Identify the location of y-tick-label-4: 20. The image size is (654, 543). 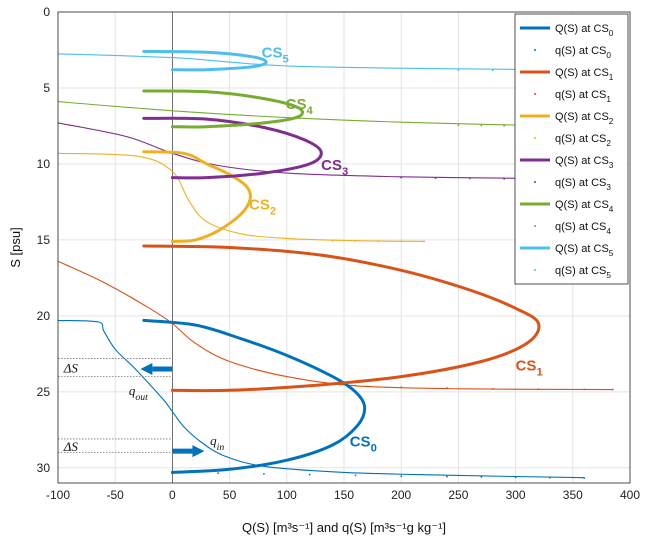
(44, 316).